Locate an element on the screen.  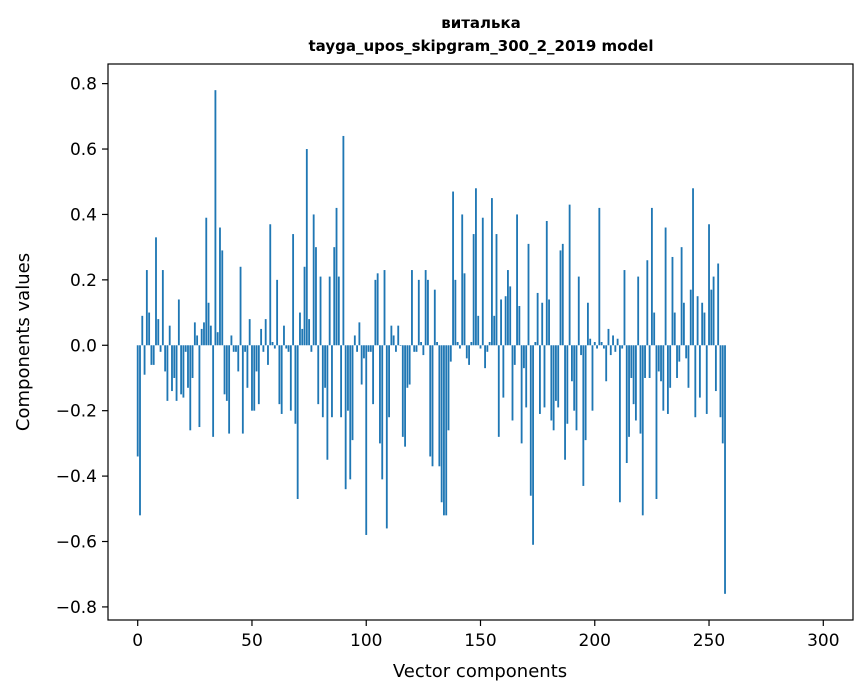
x-tick-label: 100 is located at coordinates (366, 641).